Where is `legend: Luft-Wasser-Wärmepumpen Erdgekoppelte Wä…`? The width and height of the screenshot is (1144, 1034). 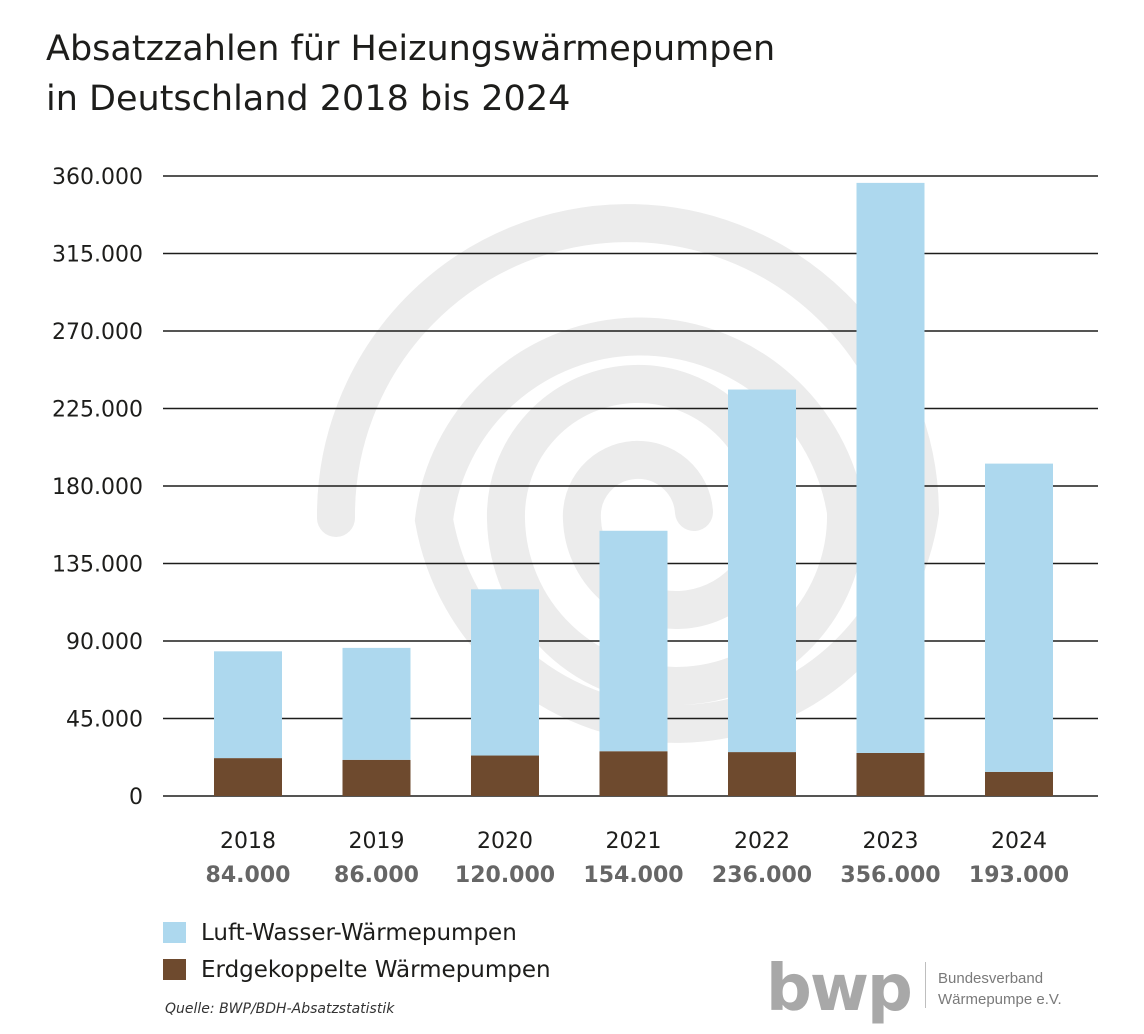 legend: Luft-Wasser-Wärmepumpen Erdgekoppelte Wä… is located at coordinates (357, 951).